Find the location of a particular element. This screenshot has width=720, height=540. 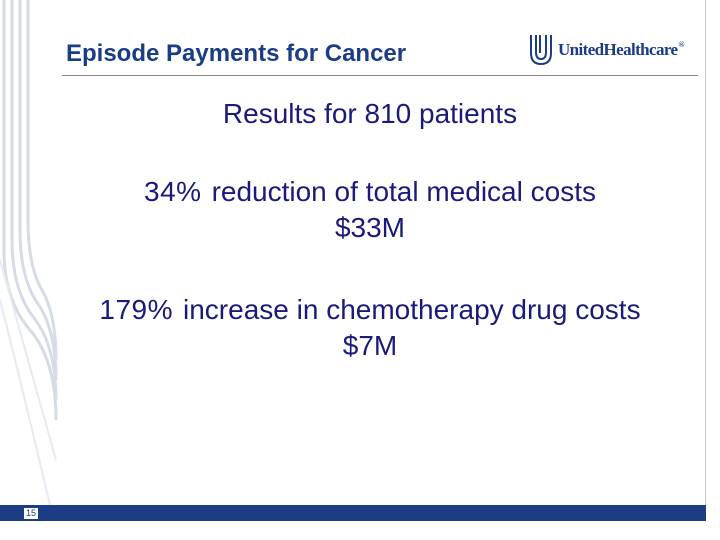

stat-percent: 34% is located at coordinates (173, 191).